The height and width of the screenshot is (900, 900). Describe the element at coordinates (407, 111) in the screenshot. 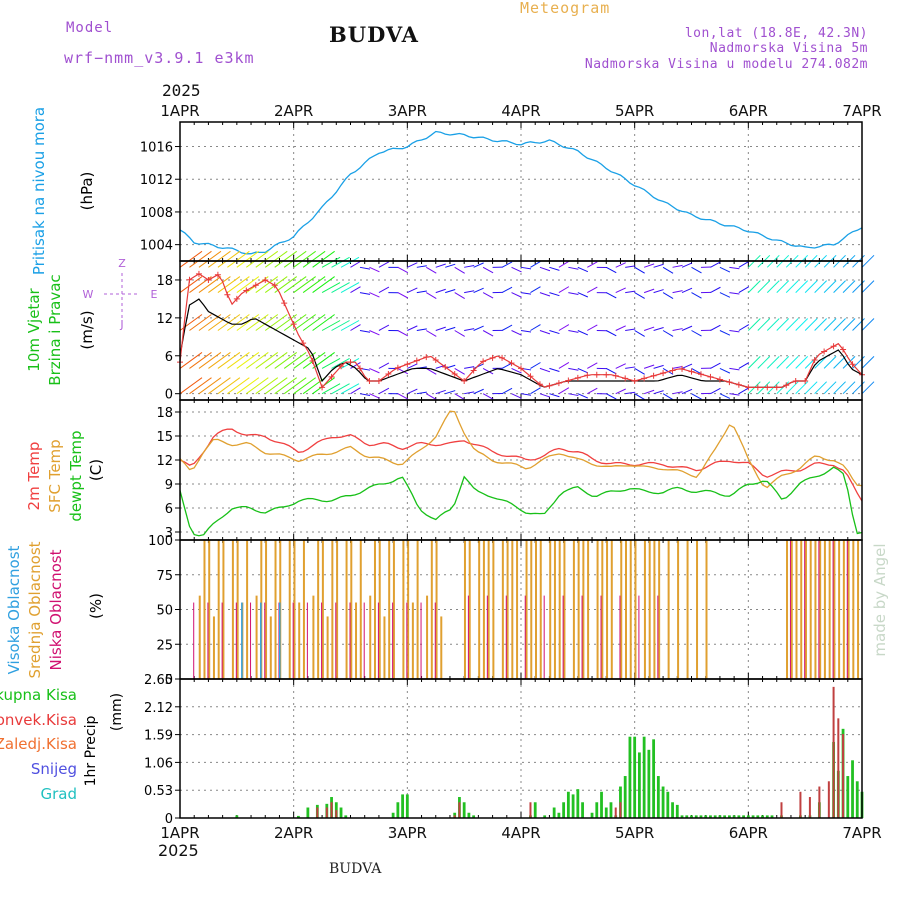

I see `x-tick-label-top: 3APR` at that location.